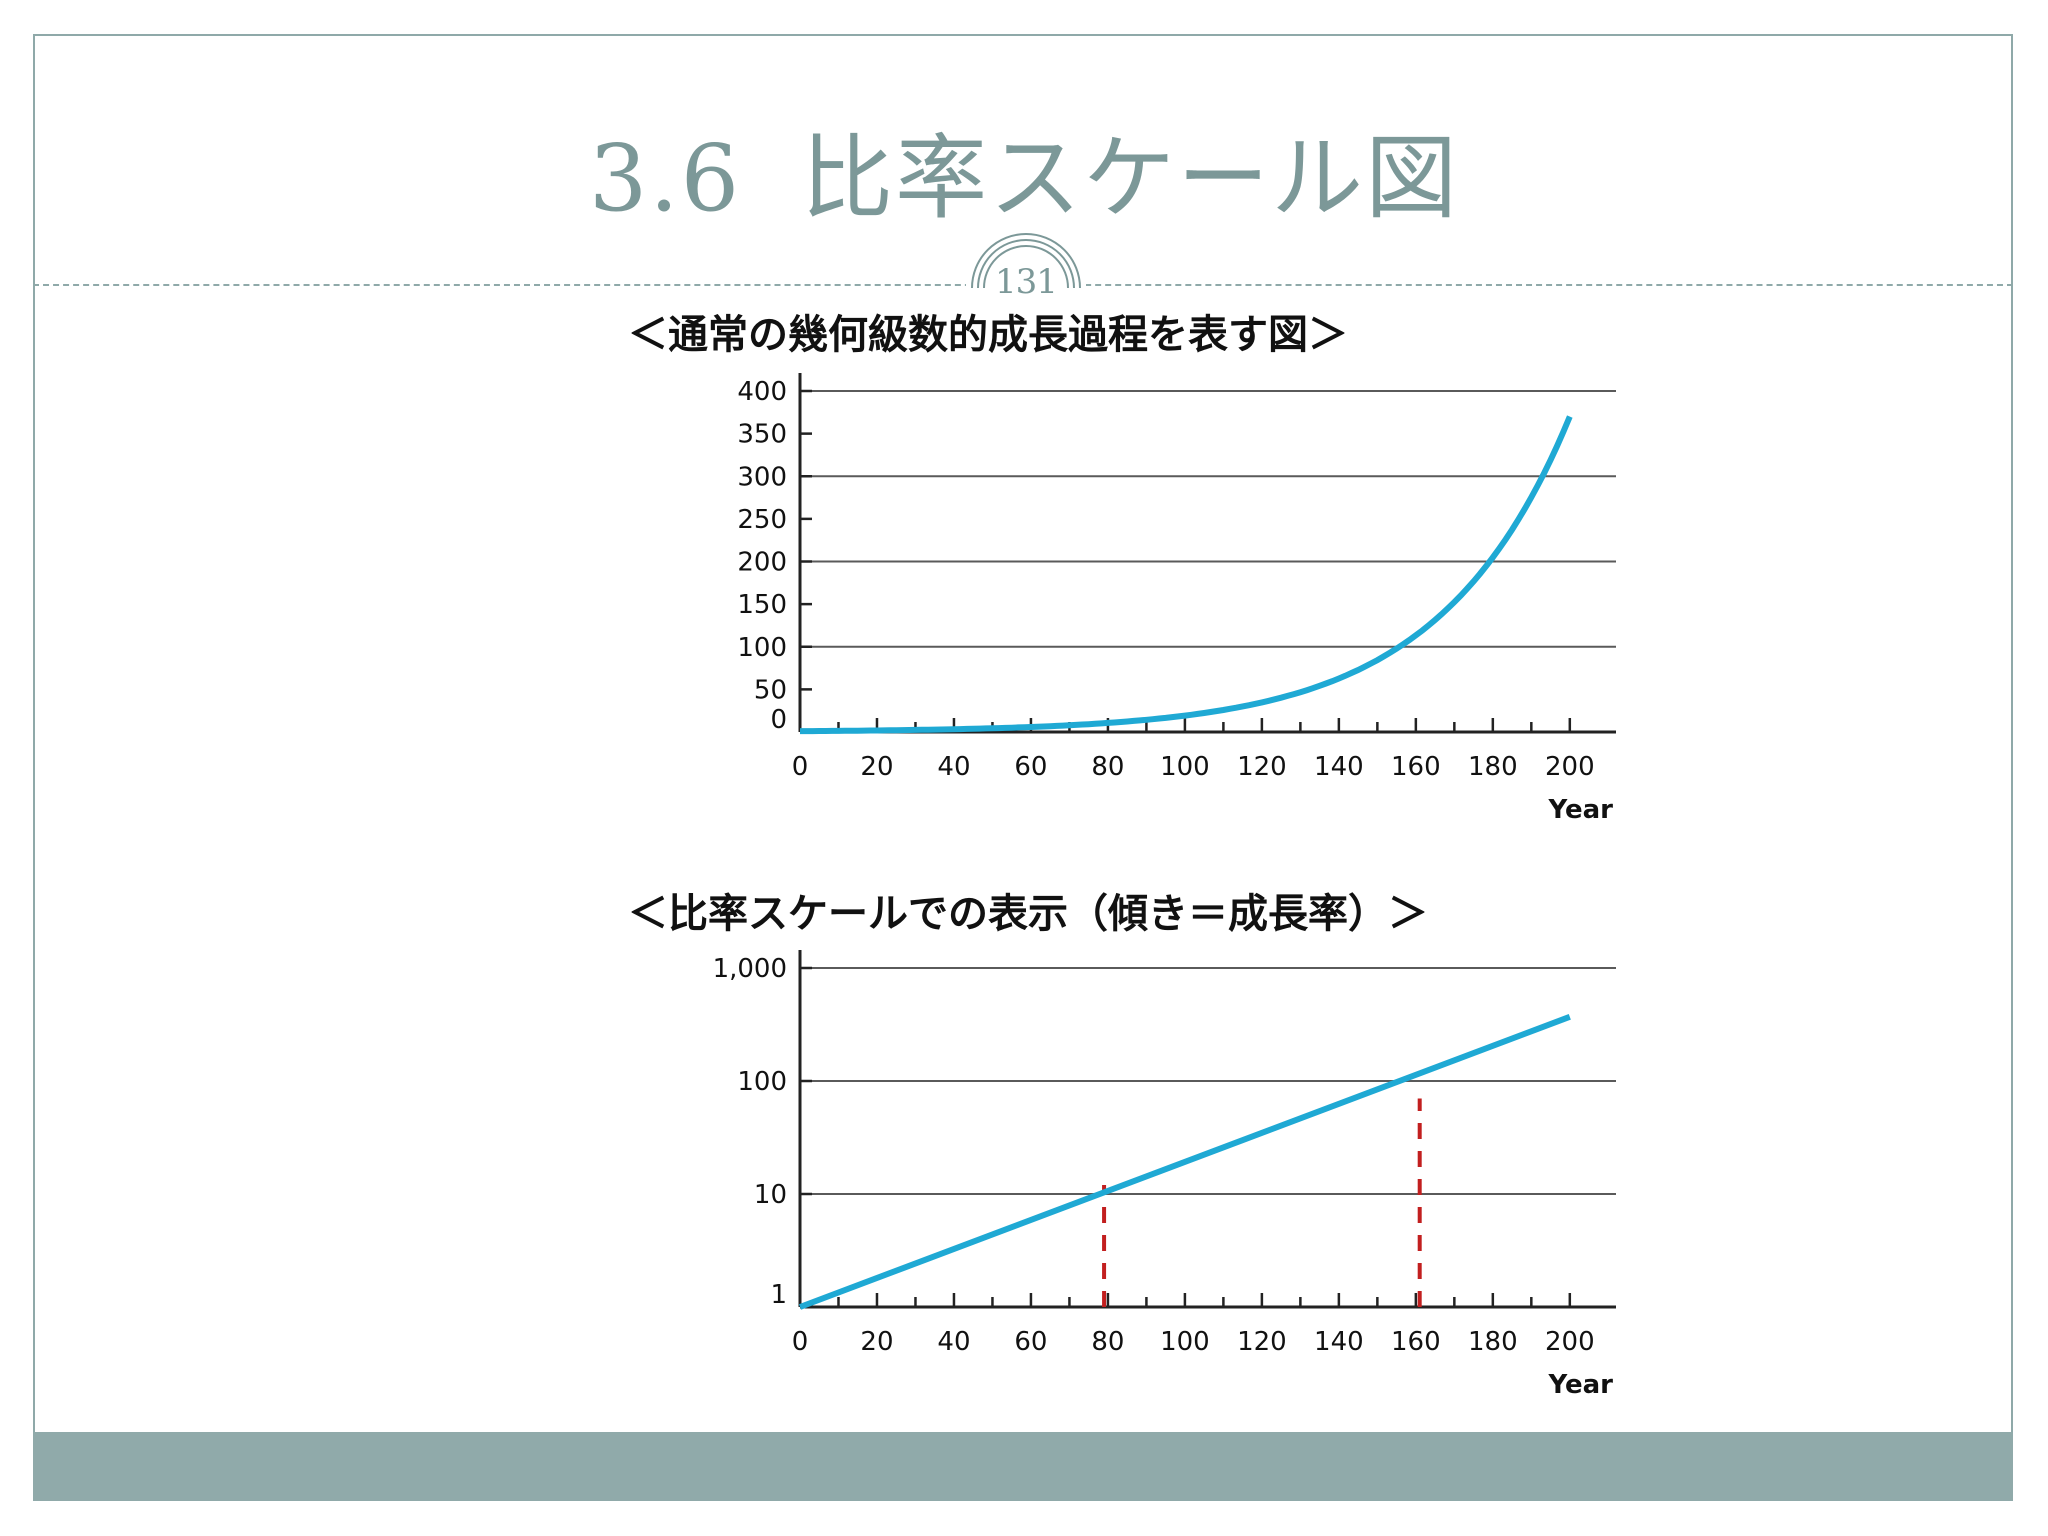  Describe the element at coordinates (762, 435) in the screenshot. I see `y-tick-label: 350` at that location.